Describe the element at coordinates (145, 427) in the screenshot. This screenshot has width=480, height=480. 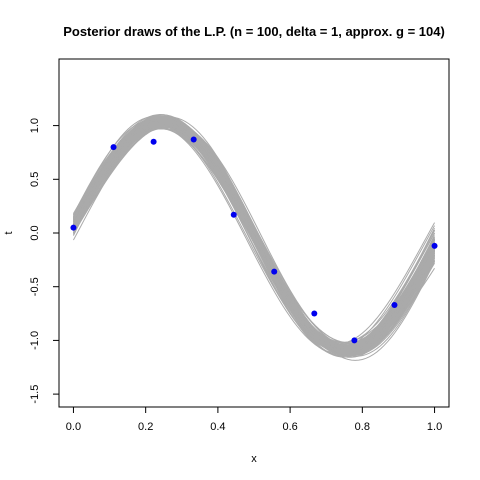
I see `x-tick-label: 0.2` at that location.